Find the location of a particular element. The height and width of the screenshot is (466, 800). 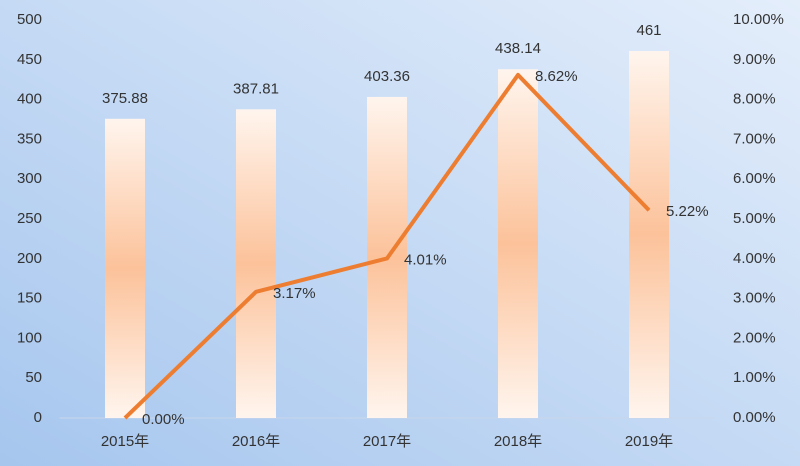

y-tick-label: 300 is located at coordinates (29, 178).